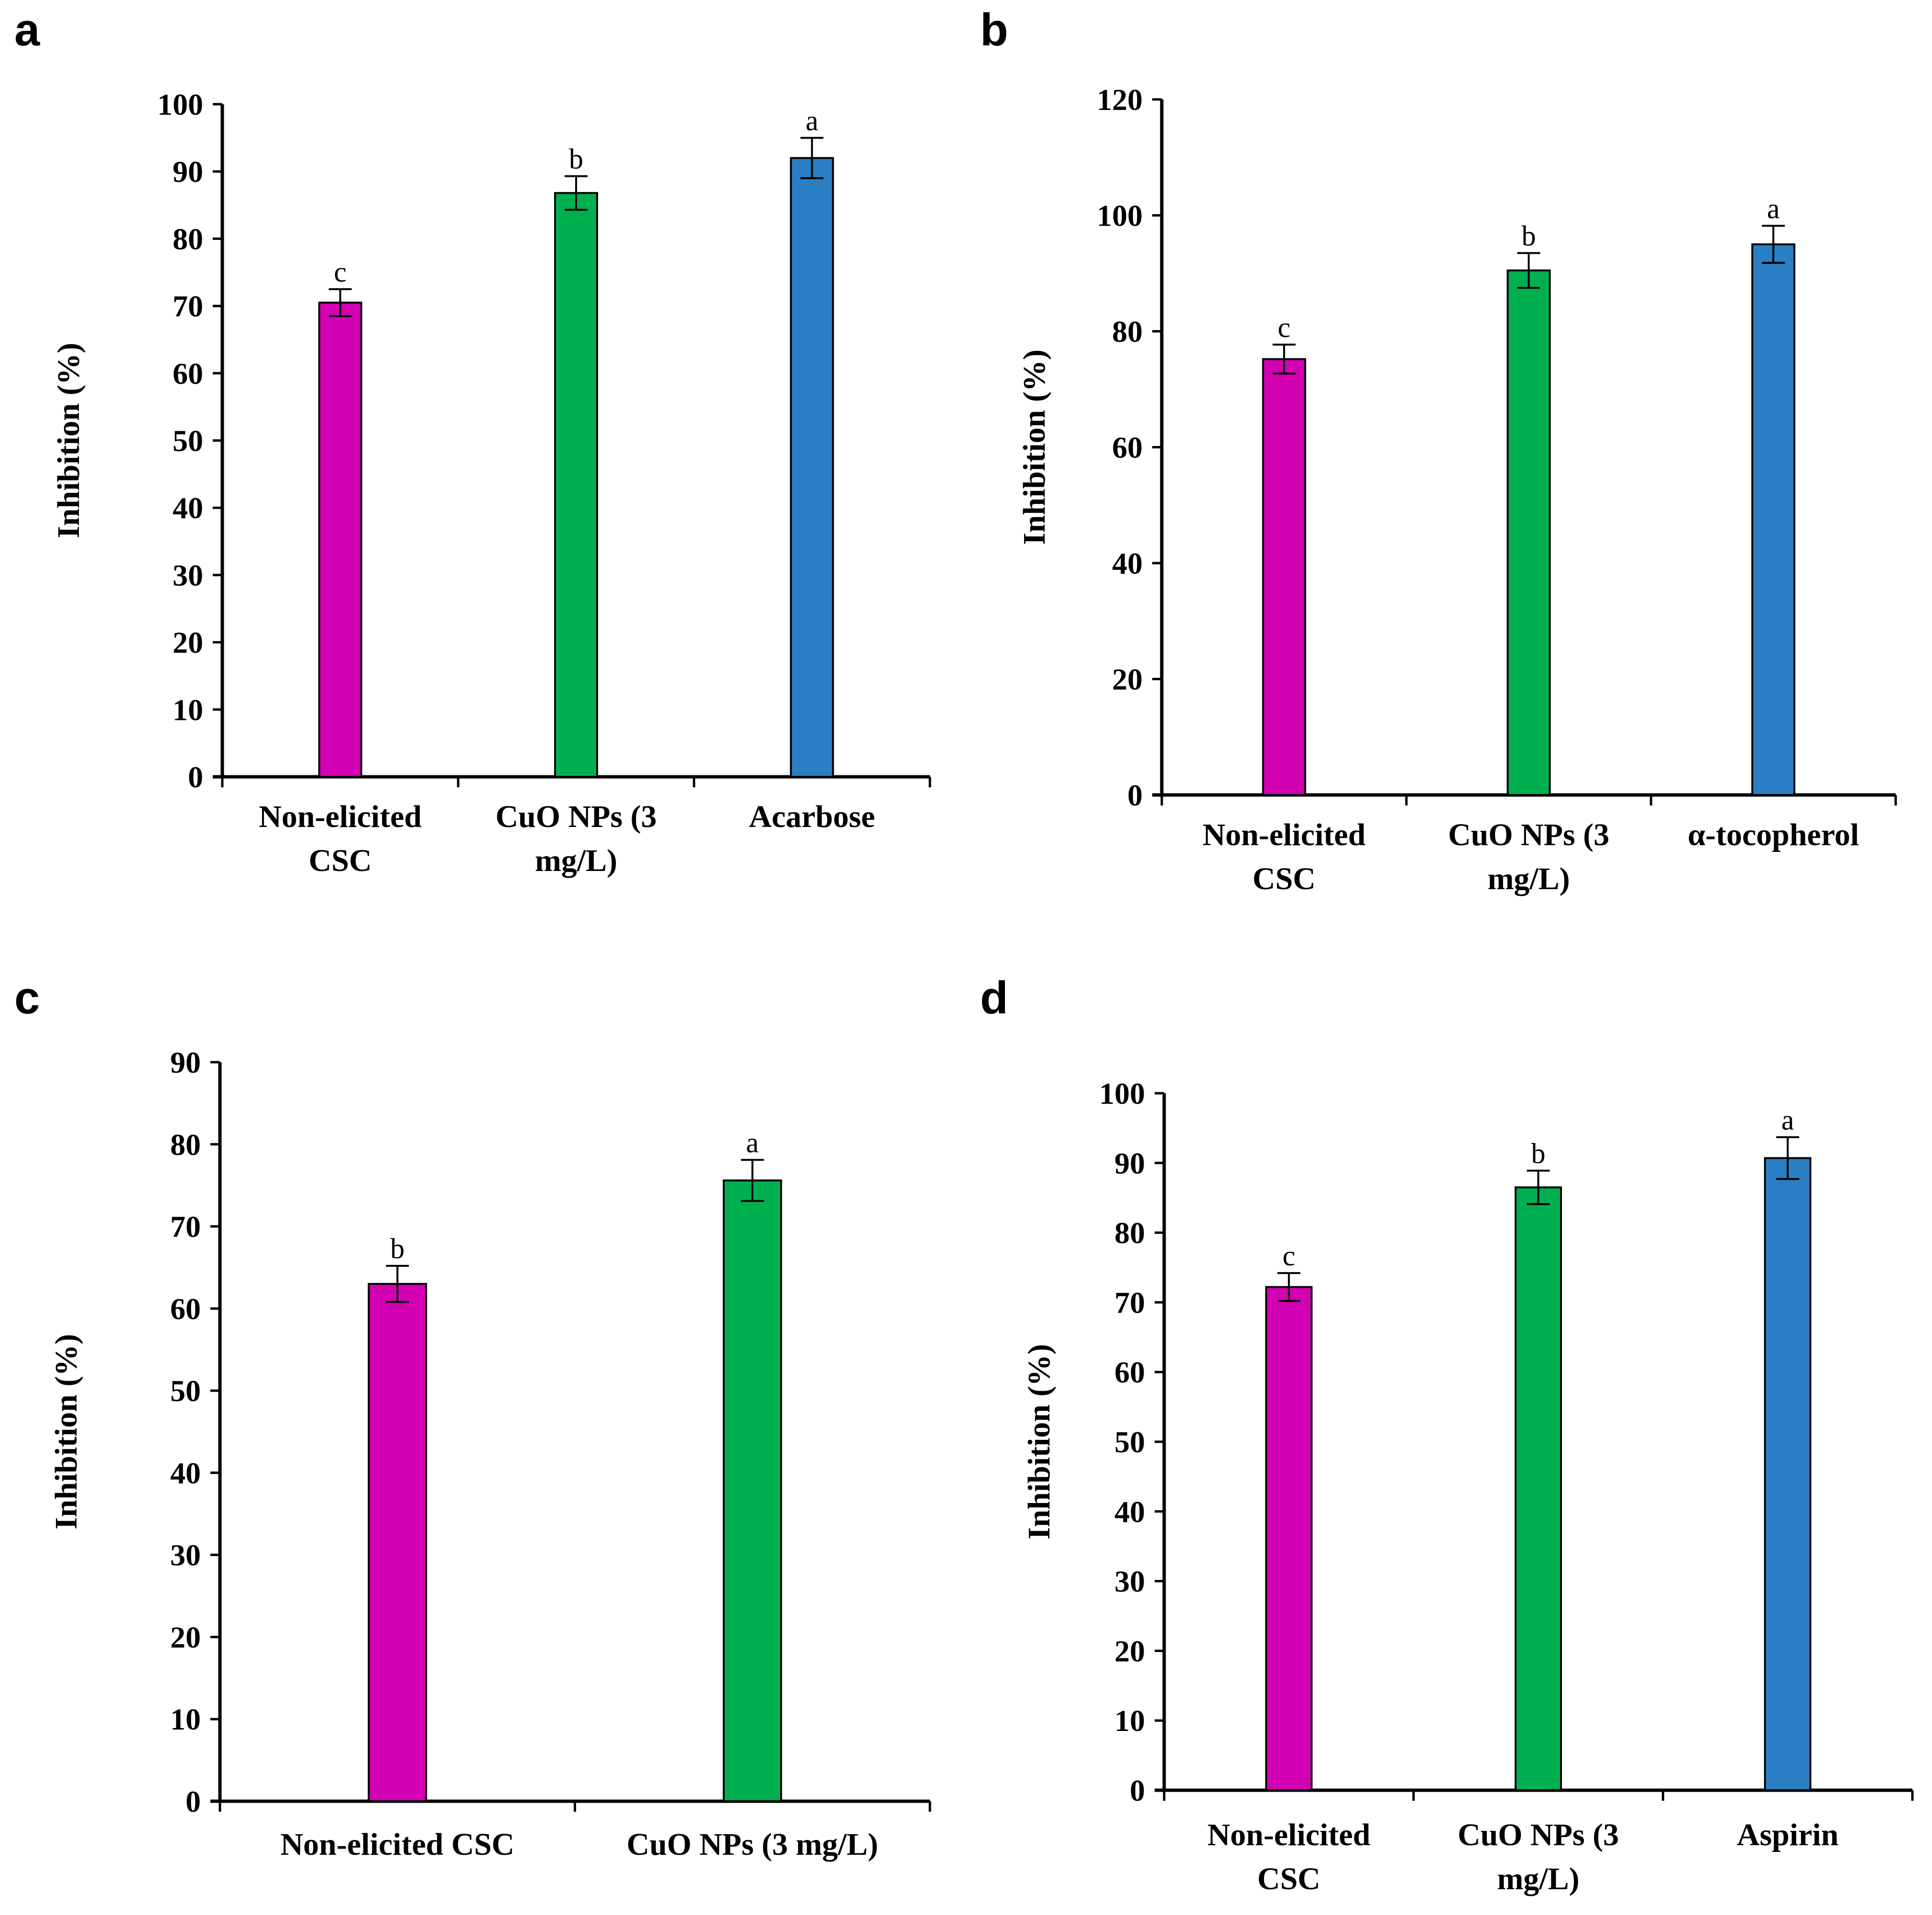 The image size is (1932, 1915). I want to click on panel-label: c, so click(27, 997).